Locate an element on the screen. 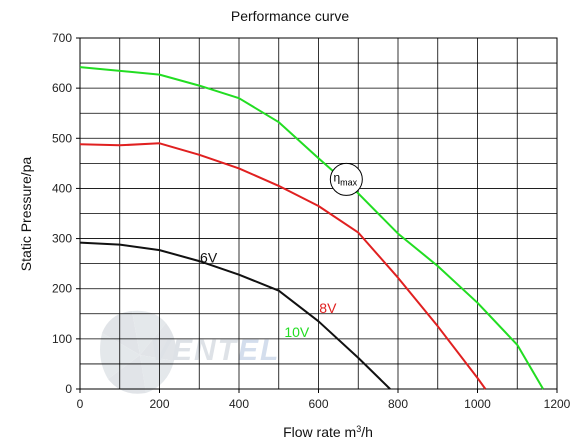 This screenshot has height=448, width=585. y-tick-label: 400 is located at coordinates (62, 188).